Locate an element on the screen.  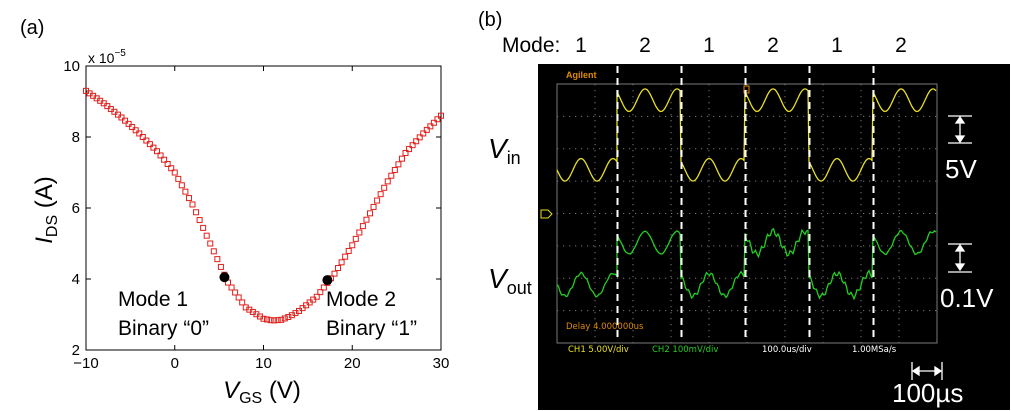
mode-prefix: Mode: is located at coordinates (531, 45).